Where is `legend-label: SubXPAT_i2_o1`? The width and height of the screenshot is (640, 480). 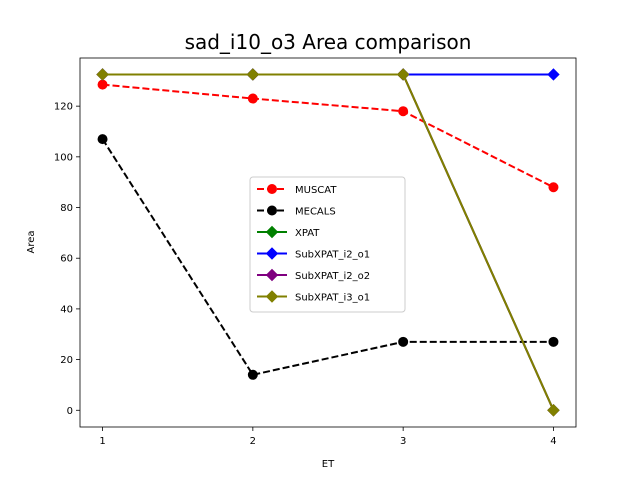
legend-label: SubXPAT_i2_o1 is located at coordinates (332, 255).